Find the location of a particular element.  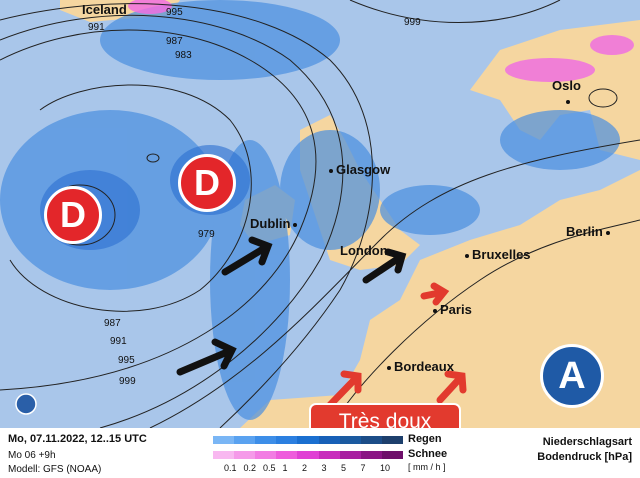

globe-icon is located at coordinates (26, 404).